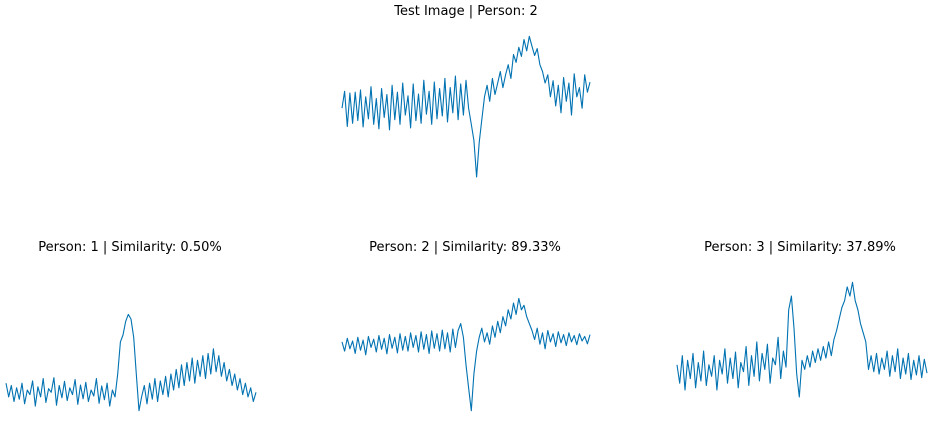  What do you see at coordinates (800, 247) in the screenshot?
I see `person-3-title: Person: 3 | Similarity: 37.89%` at bounding box center [800, 247].